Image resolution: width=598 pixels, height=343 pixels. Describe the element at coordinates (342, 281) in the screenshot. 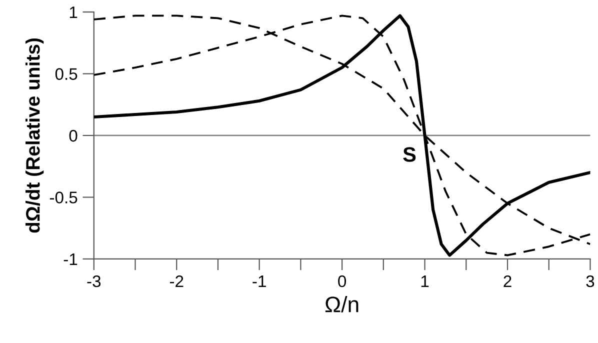

I see `x-tick-label: 0` at that location.